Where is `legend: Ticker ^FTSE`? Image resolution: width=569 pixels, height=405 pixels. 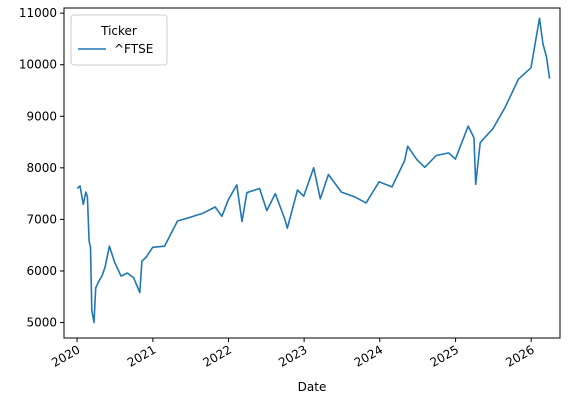 legend: Ticker ^FTSE is located at coordinates (119, 40).